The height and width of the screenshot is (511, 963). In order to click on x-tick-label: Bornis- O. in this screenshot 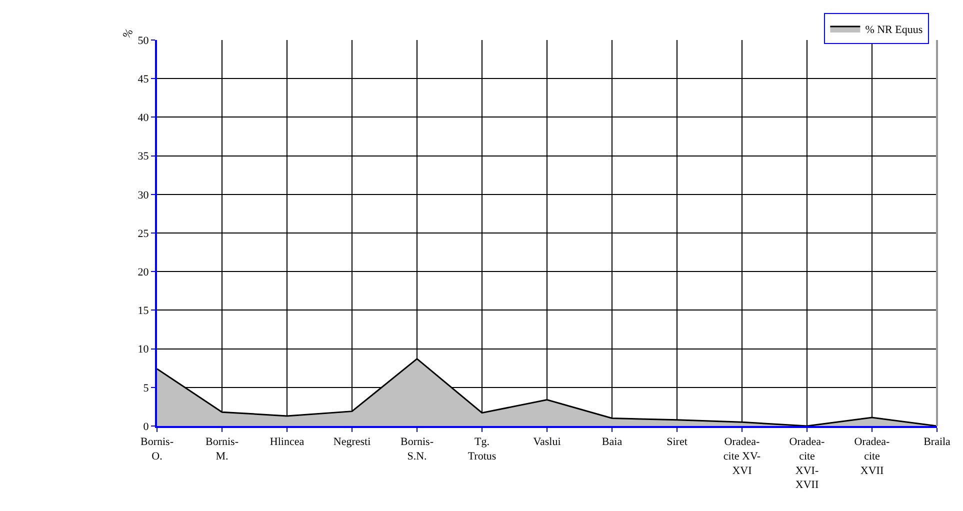, I will do `click(157, 449)`.